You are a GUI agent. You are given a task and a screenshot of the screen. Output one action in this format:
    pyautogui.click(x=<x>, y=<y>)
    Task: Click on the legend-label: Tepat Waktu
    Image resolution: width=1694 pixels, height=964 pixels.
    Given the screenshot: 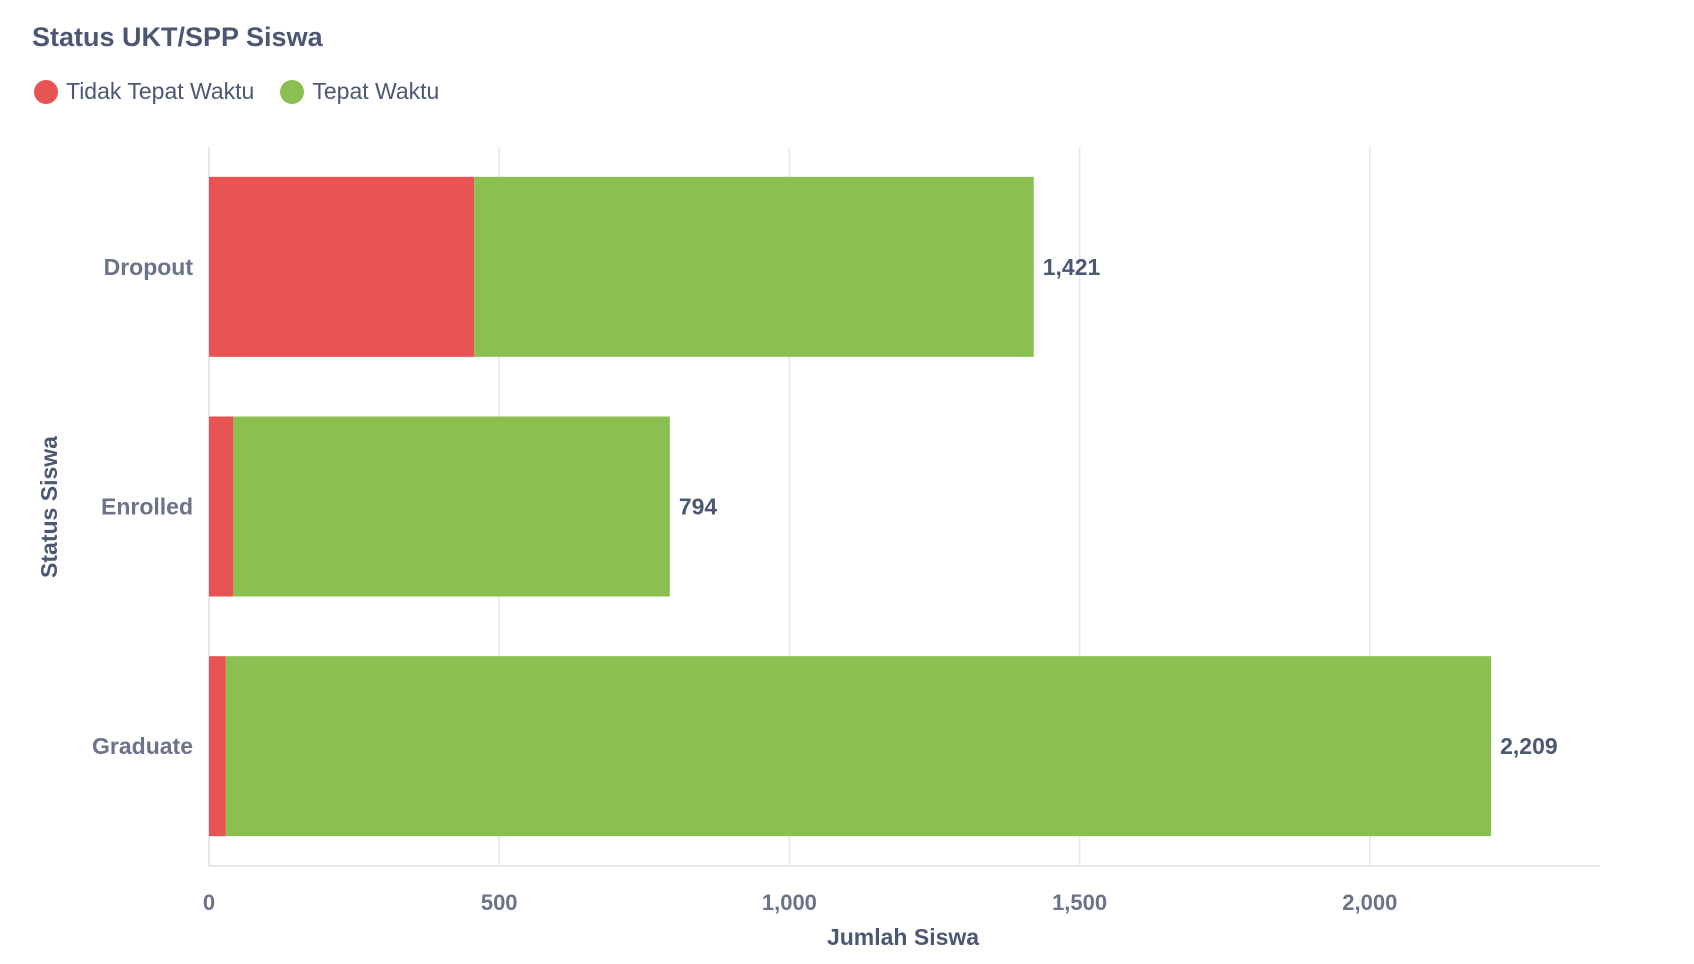 What is the action you would take?
    pyautogui.click(x=376, y=91)
    